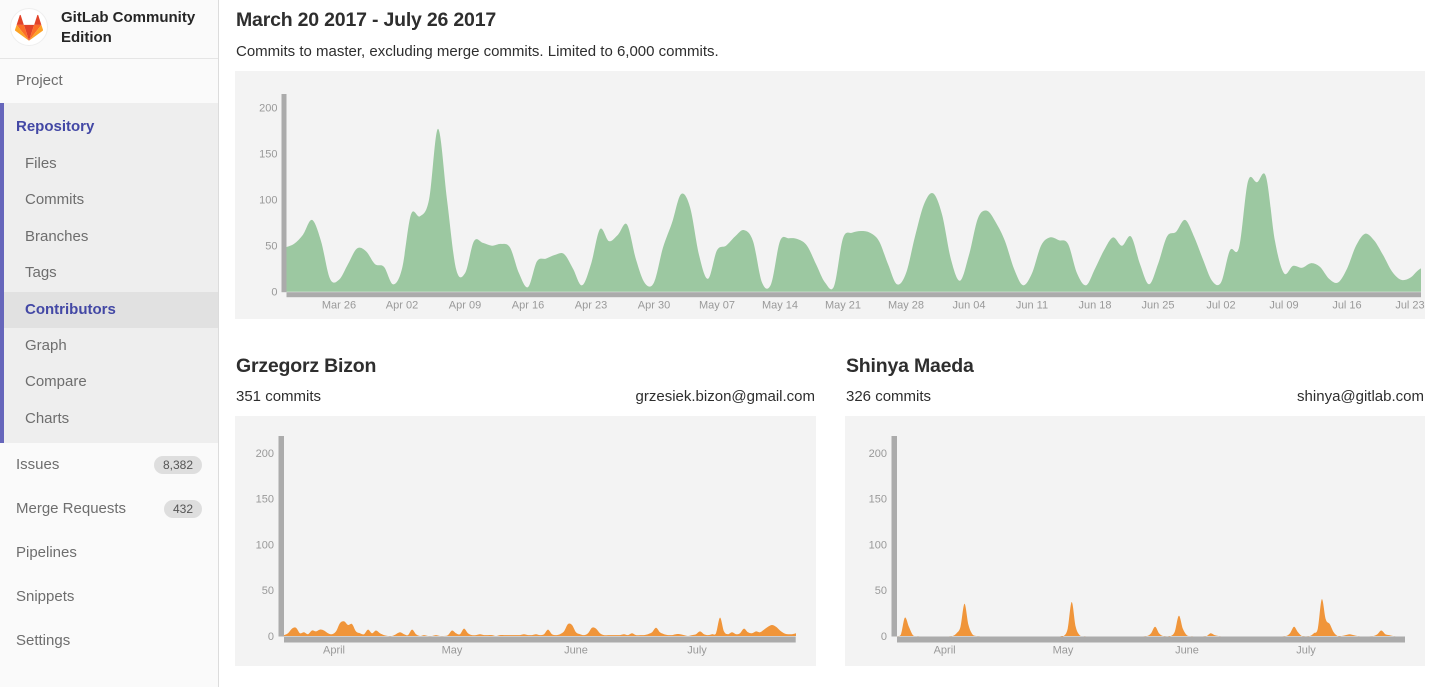  I want to click on svg-text: Apr 16, so click(528, 306).